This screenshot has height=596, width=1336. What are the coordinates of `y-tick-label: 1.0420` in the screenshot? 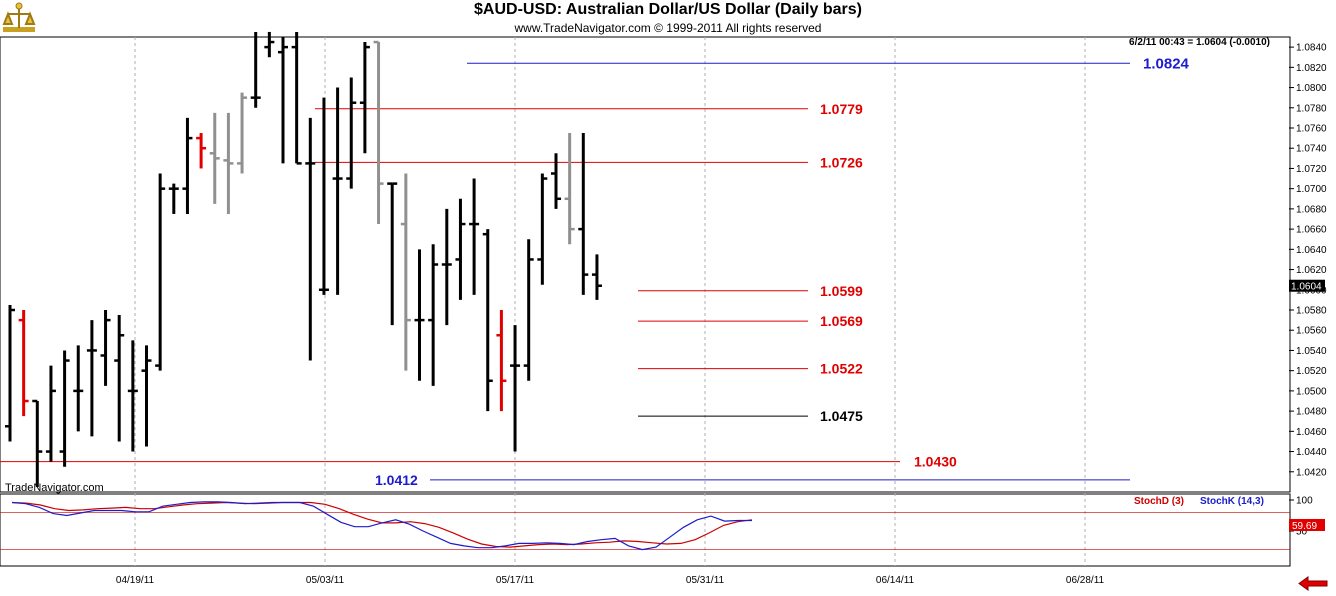 It's located at (1311, 472).